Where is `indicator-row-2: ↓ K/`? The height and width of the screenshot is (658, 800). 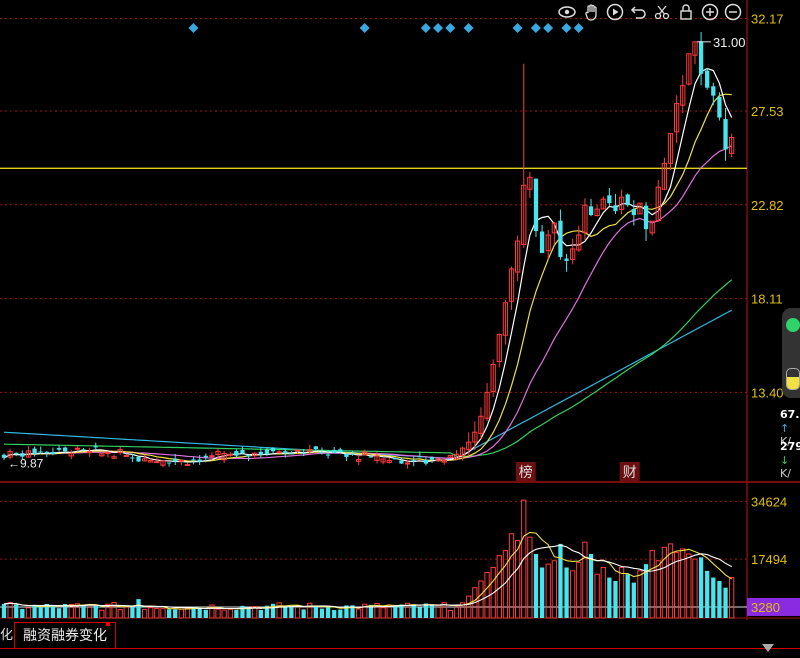 indicator-row-2: ↓ K/ is located at coordinates (790, 467).